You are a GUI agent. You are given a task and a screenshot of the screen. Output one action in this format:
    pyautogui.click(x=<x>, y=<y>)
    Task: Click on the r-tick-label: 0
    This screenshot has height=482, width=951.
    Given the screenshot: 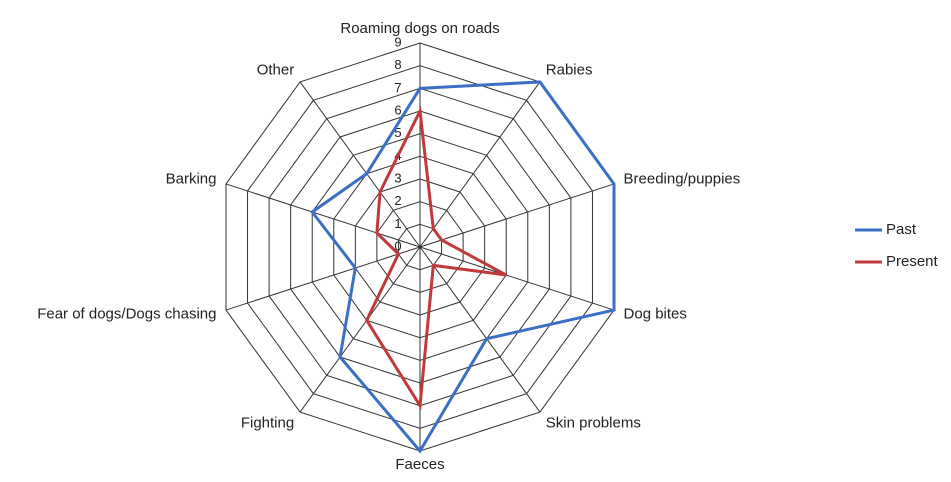 What is the action you would take?
    pyautogui.click(x=397, y=245)
    